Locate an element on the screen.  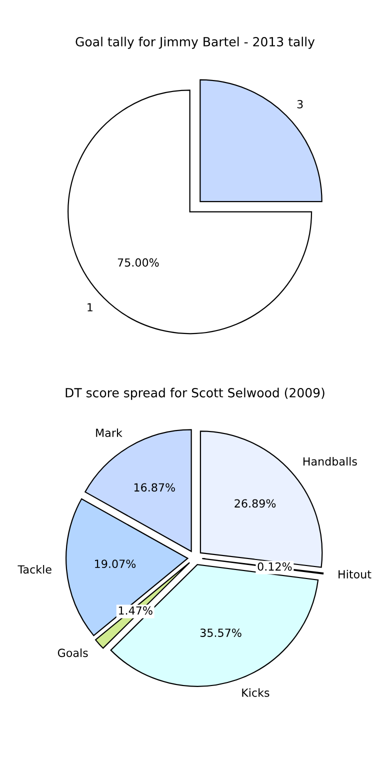
data-label: 0.12% is located at coordinates (275, 566).